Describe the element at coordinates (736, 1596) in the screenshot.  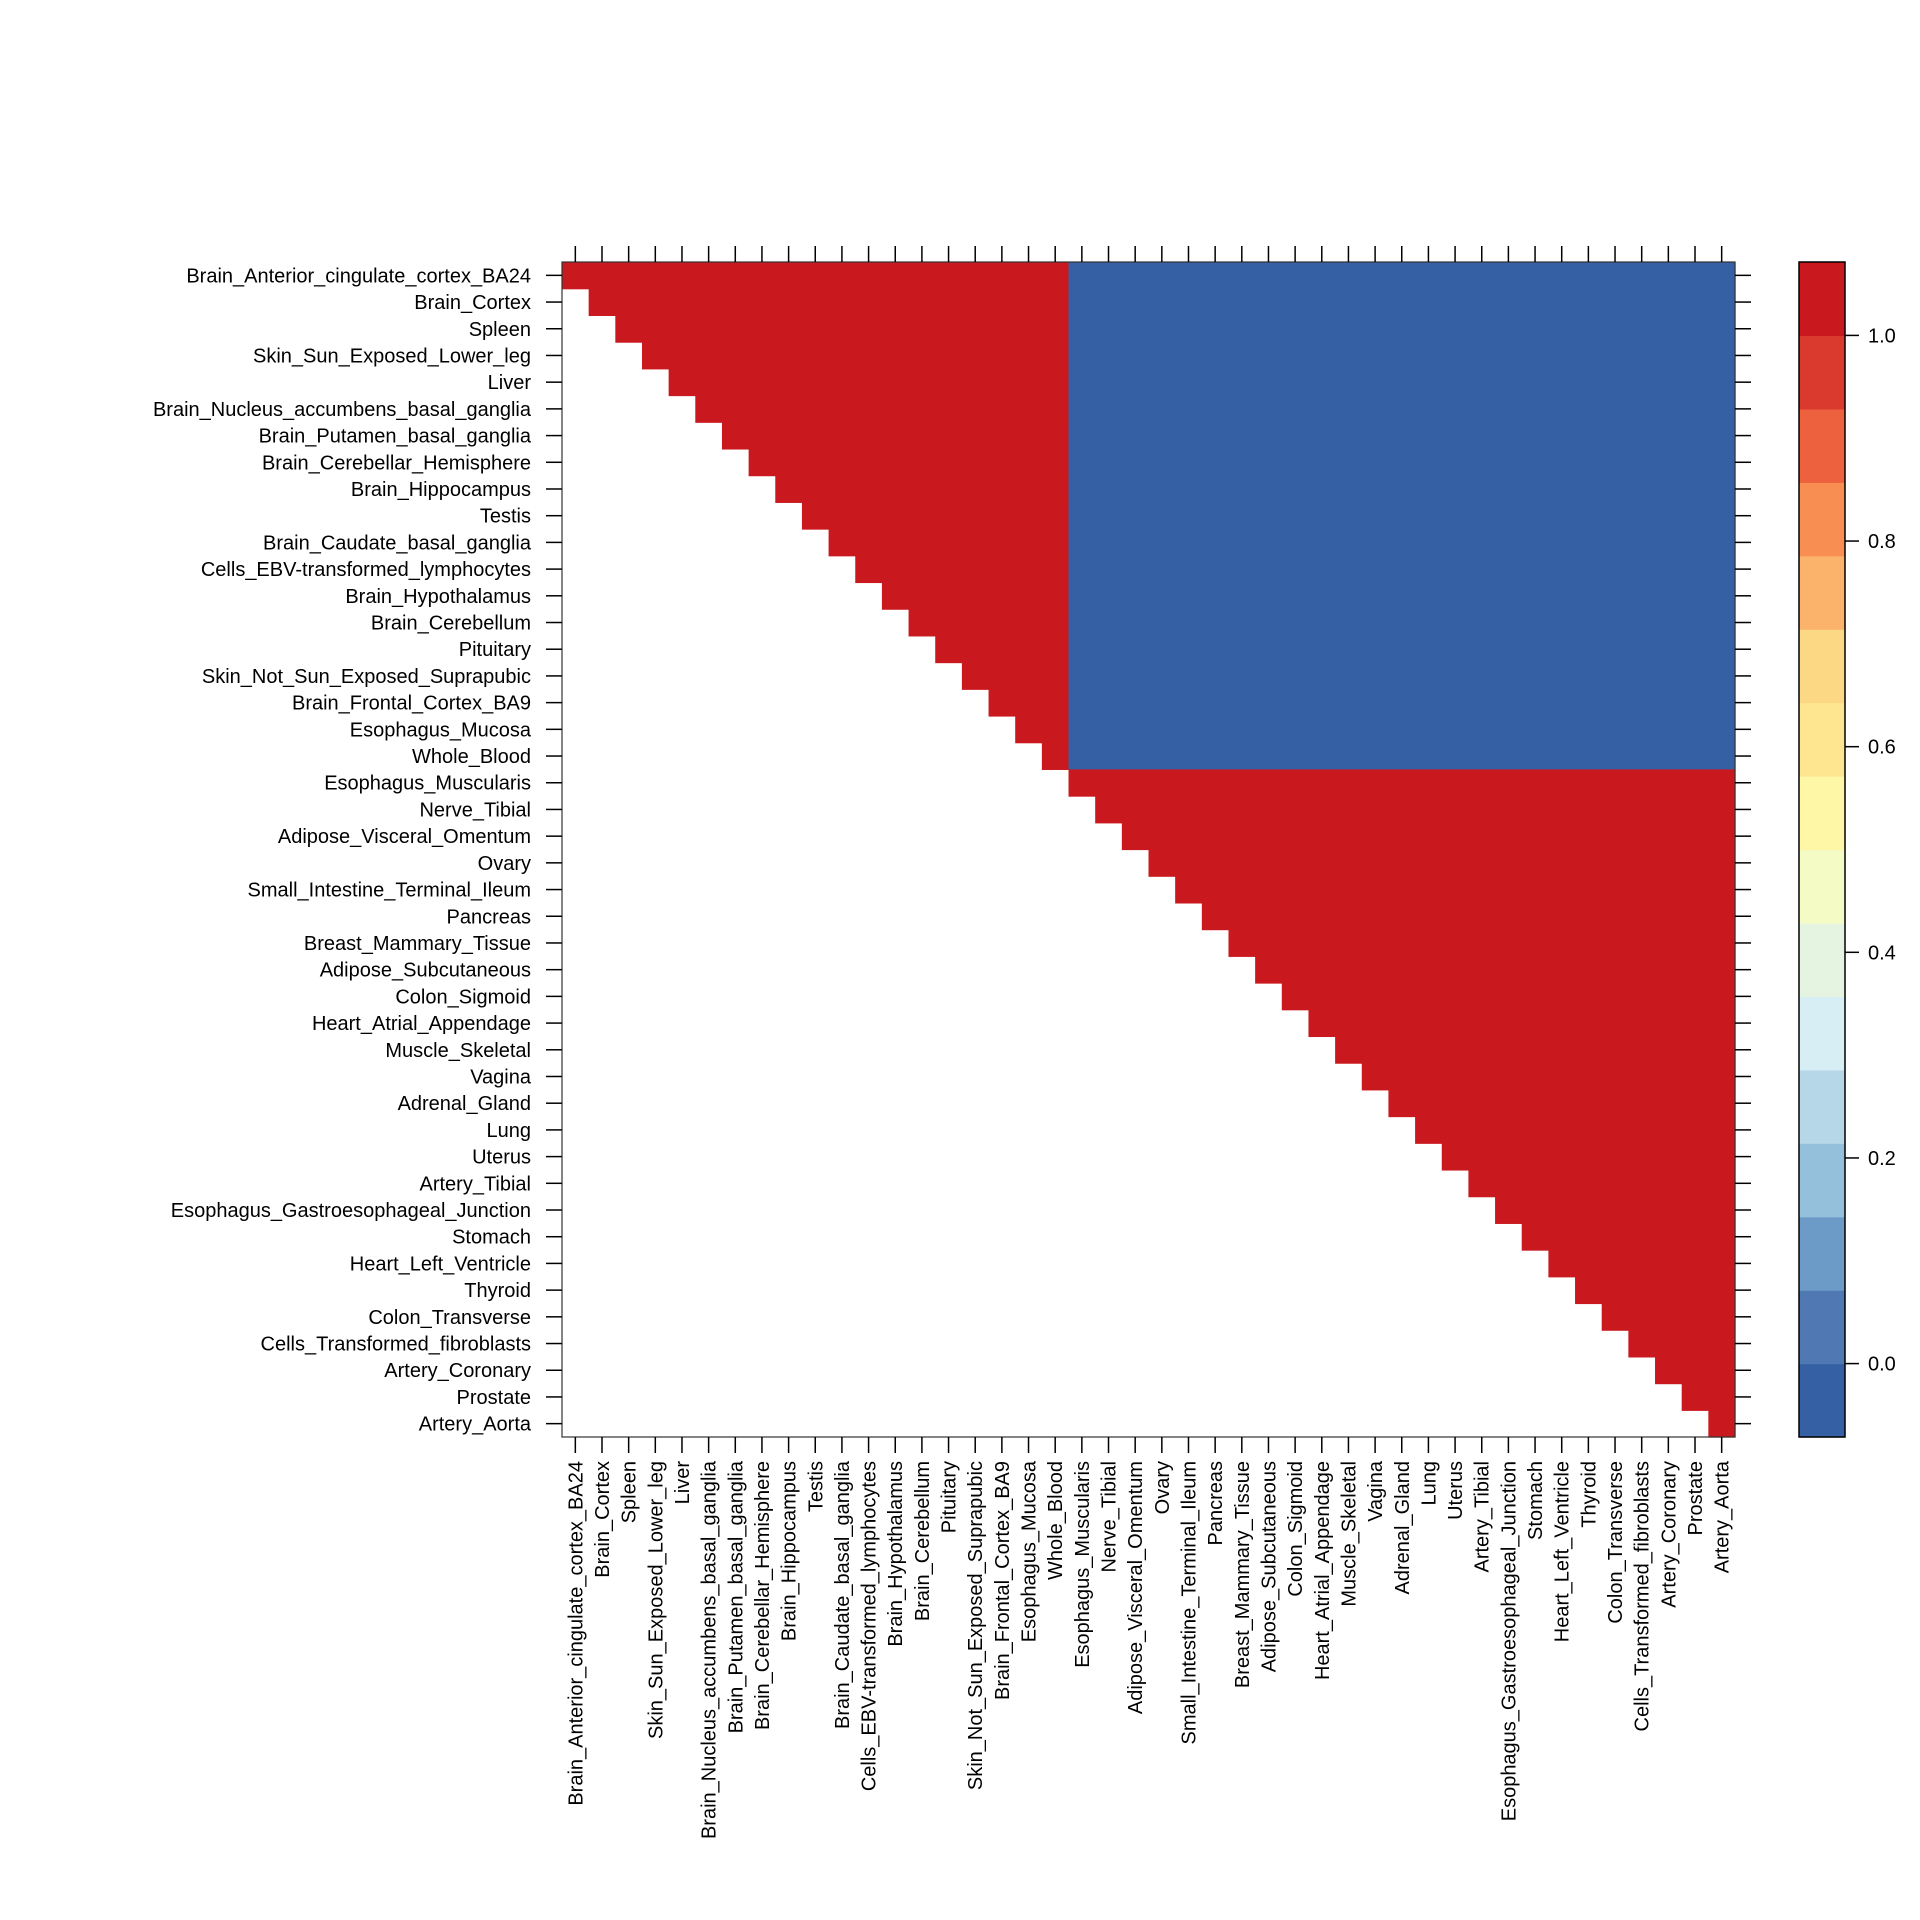
I see `x-tick-label: Brain_Putamen_basal_ganglia` at that location.